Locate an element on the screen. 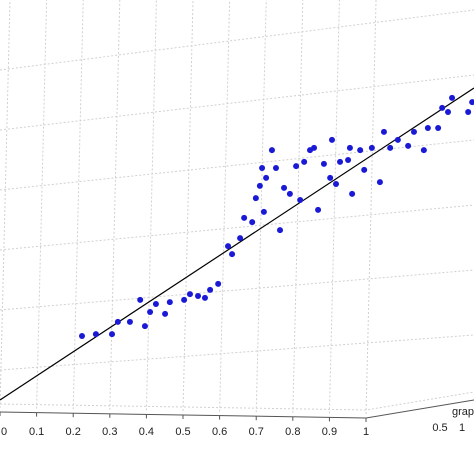 This screenshot has width=474, height=474. depth-axis-label: grap is located at coordinates (463, 412).